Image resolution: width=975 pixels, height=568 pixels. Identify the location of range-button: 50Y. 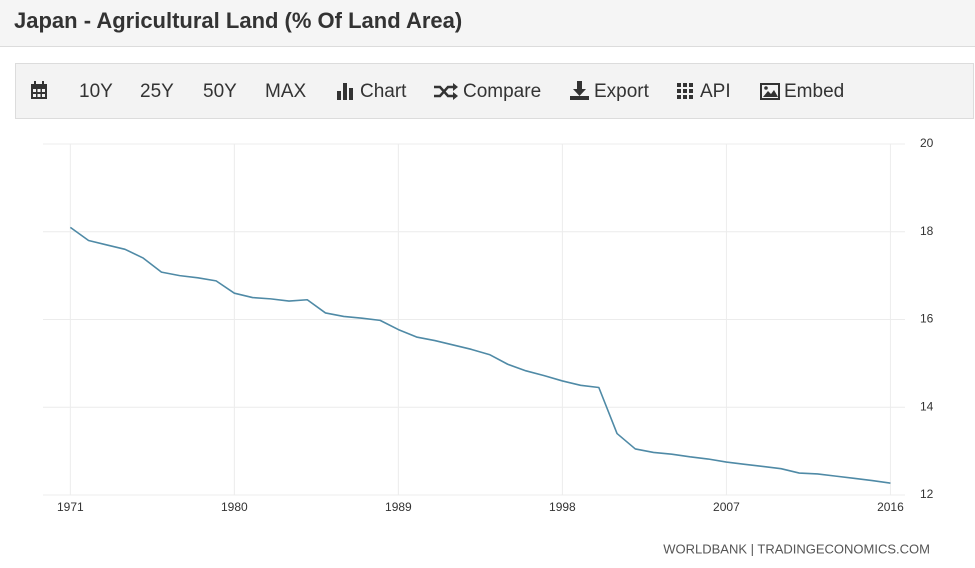
(220, 91).